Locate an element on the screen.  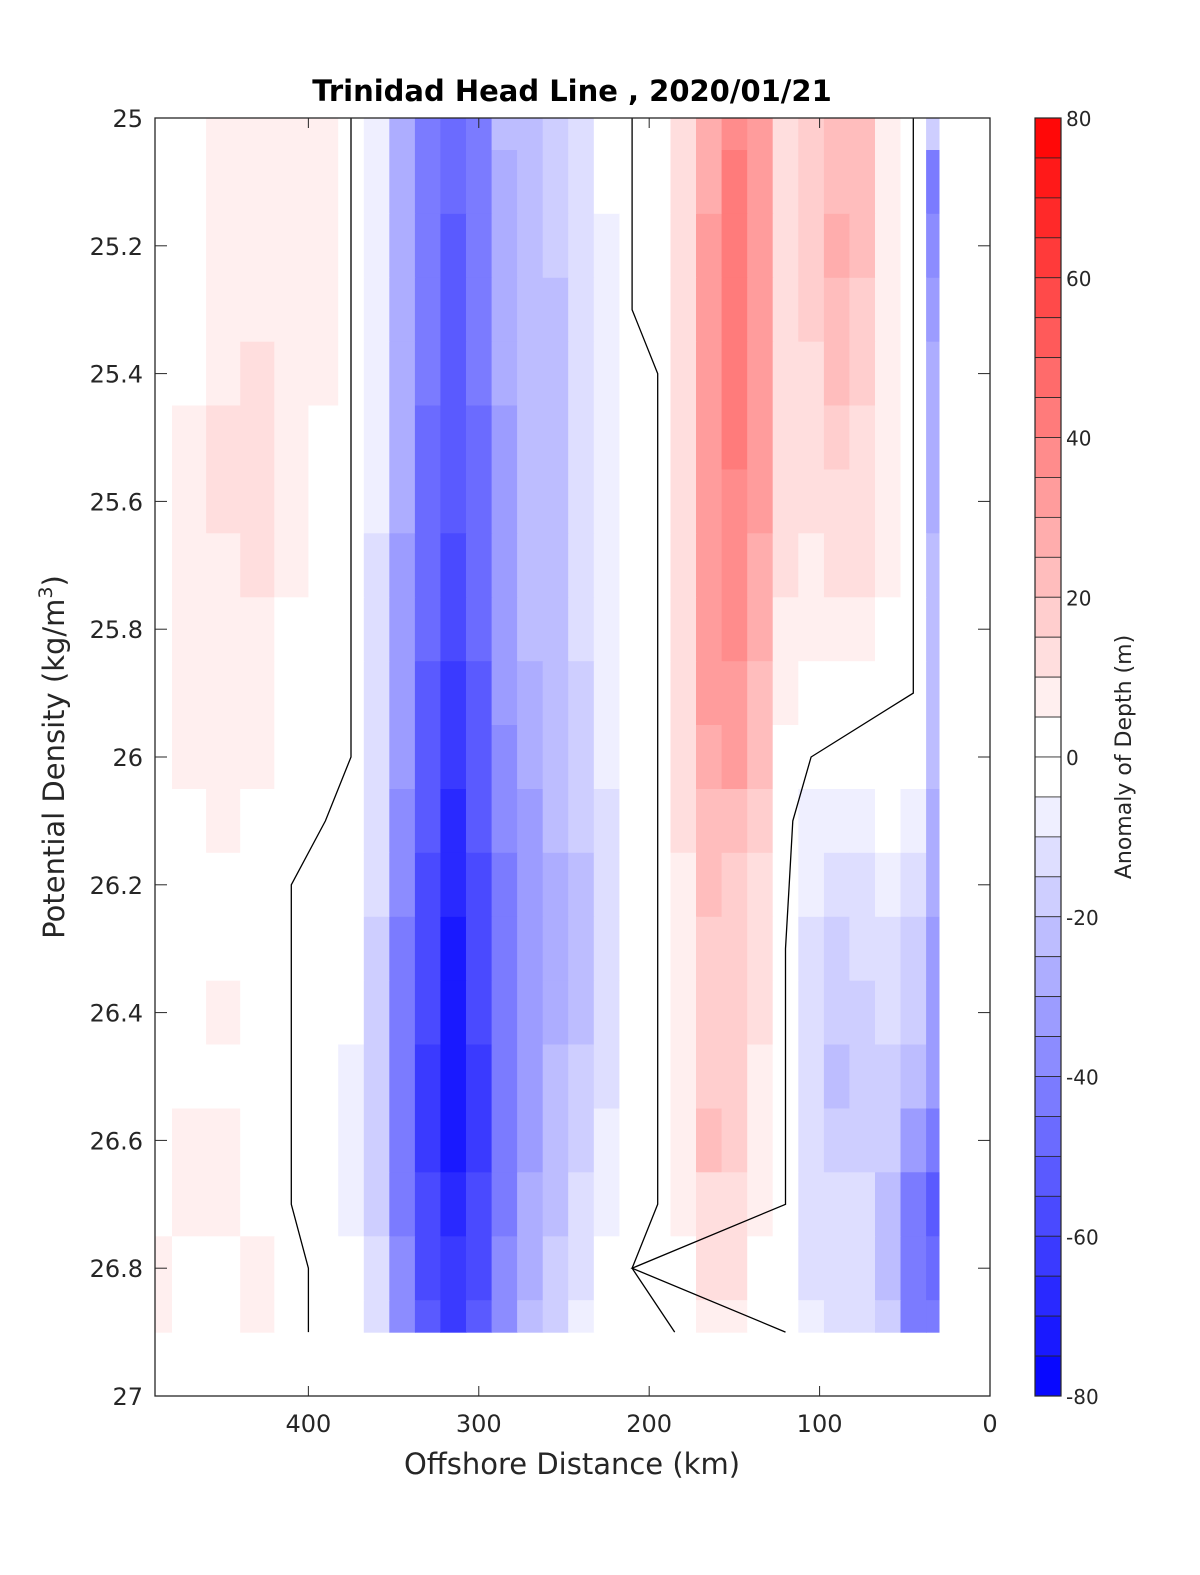
x-tick-label: 300 is located at coordinates (479, 1424).